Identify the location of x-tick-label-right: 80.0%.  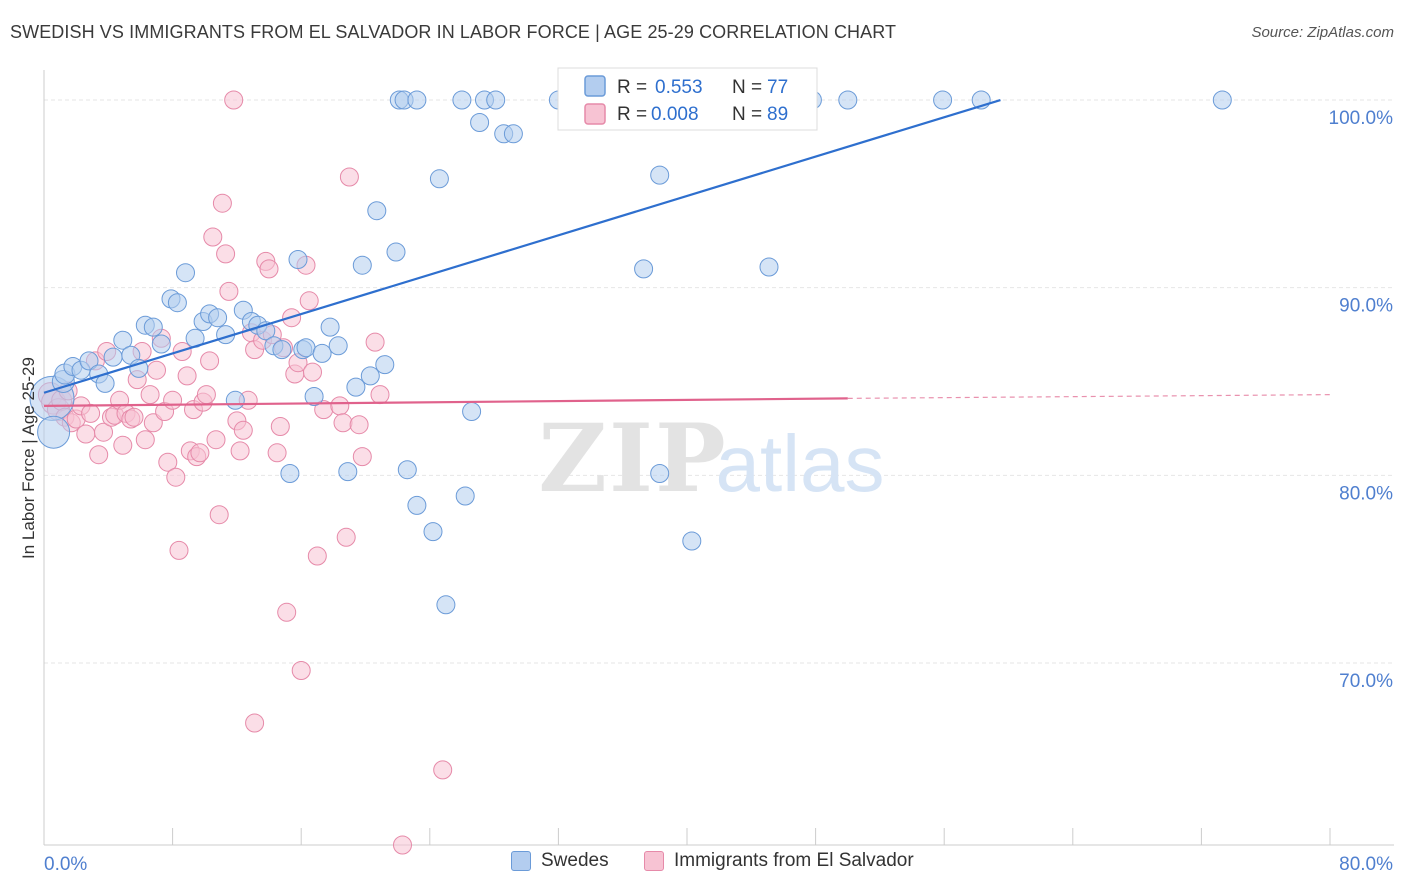
(1366, 864).